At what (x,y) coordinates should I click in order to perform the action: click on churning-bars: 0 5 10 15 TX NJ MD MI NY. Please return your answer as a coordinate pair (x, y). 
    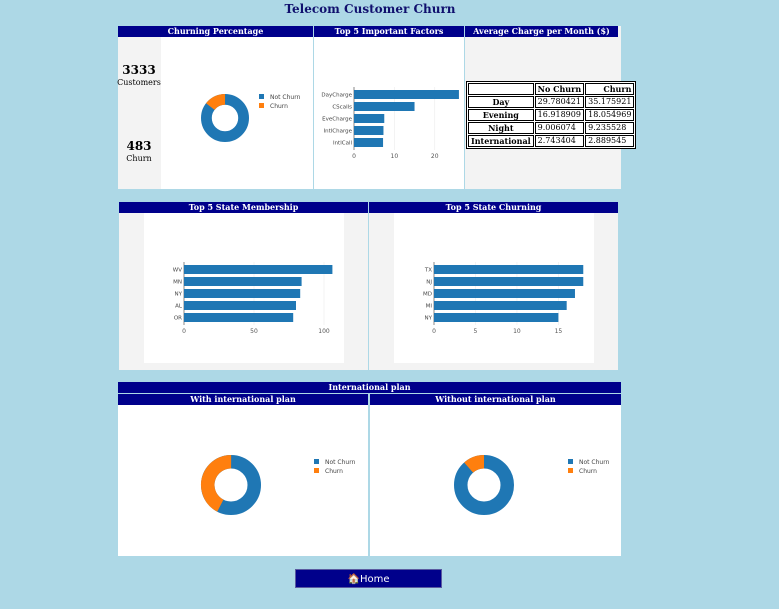
    Looking at the image, I should click on (503, 298).